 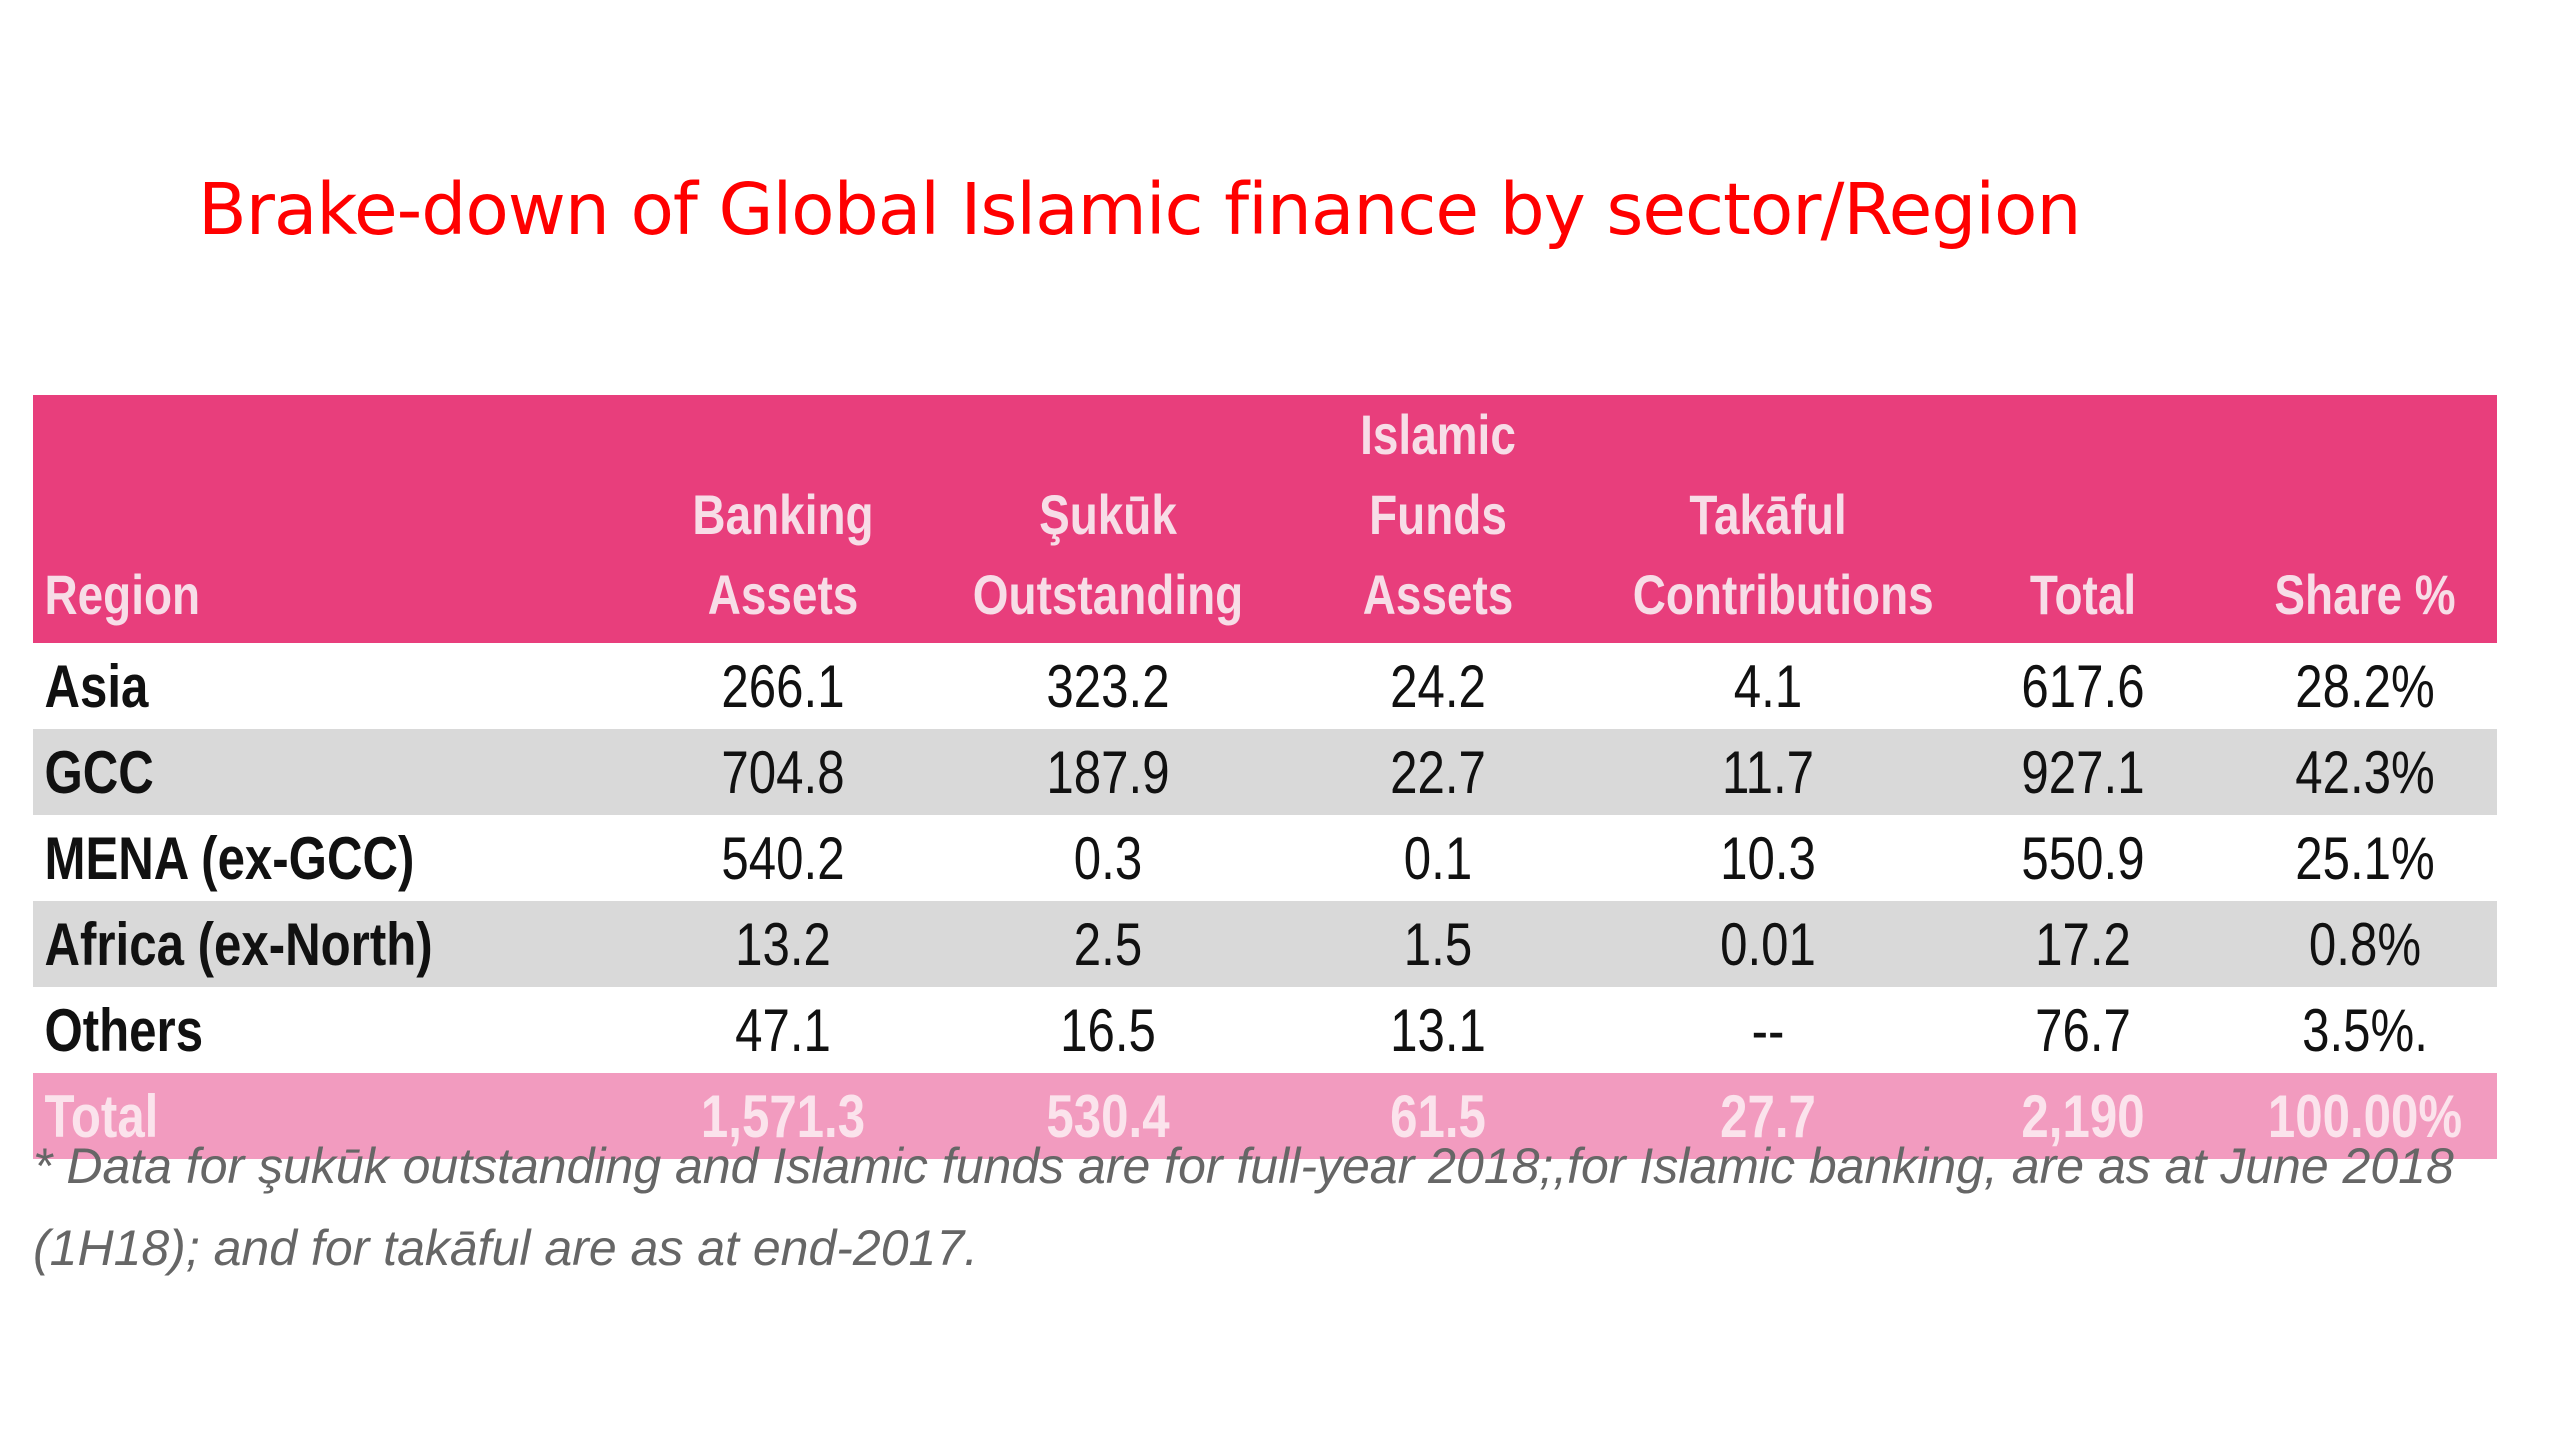 I want to click on cell-sukuk: 0.3, so click(x=1108, y=858).